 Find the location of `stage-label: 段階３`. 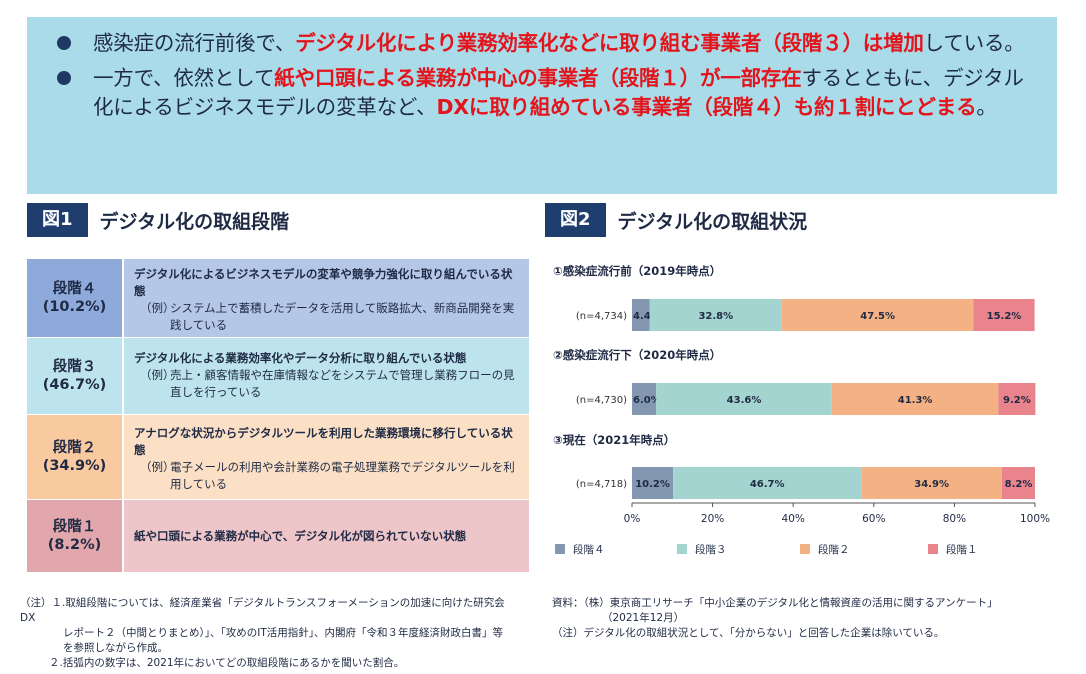

stage-label: 段階３ is located at coordinates (74, 367).